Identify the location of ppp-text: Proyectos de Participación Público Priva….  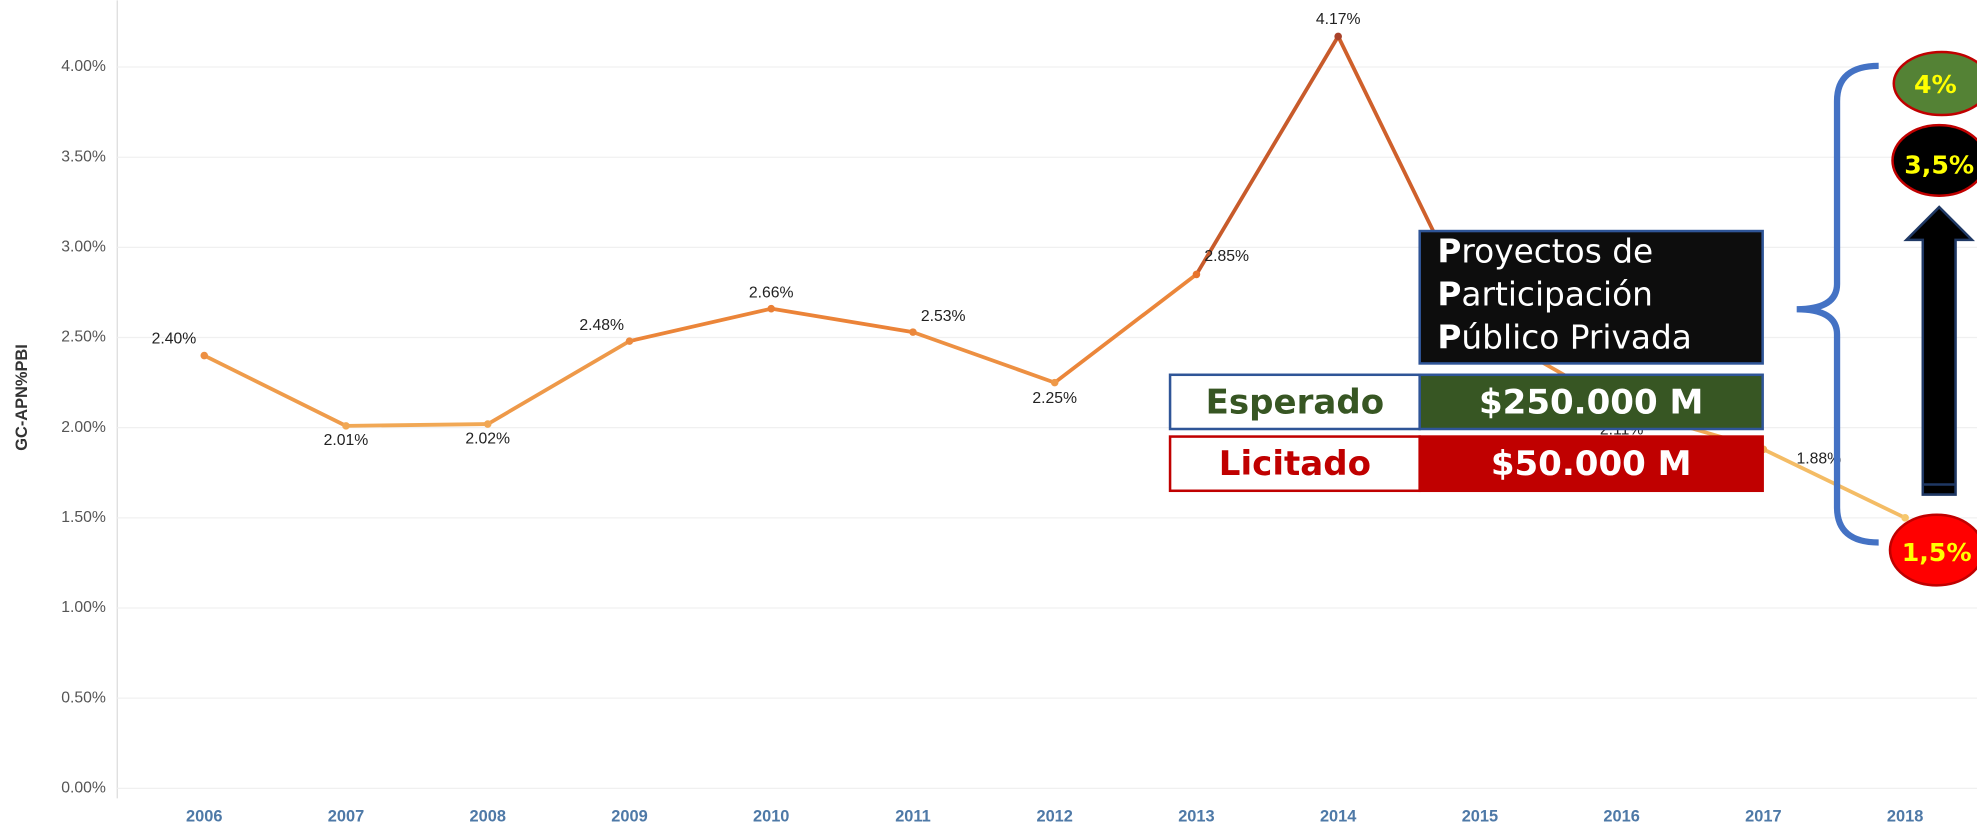
(1591, 295).